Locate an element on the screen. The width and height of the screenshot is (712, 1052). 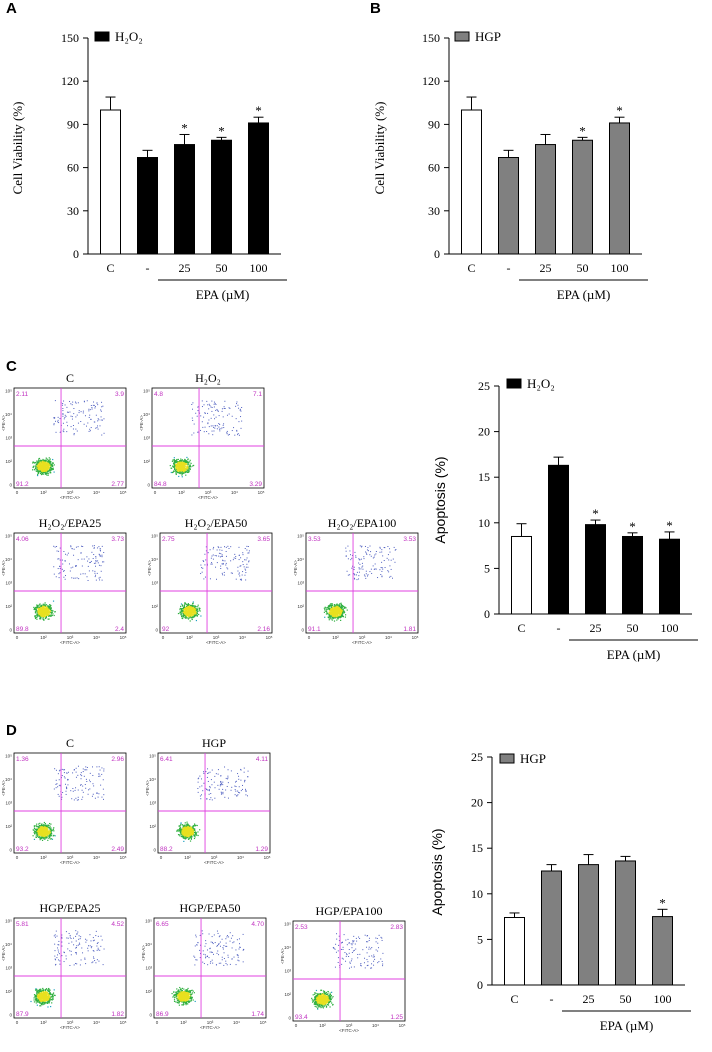
flow-x-tick: 0 is located at coordinates (17, 492).